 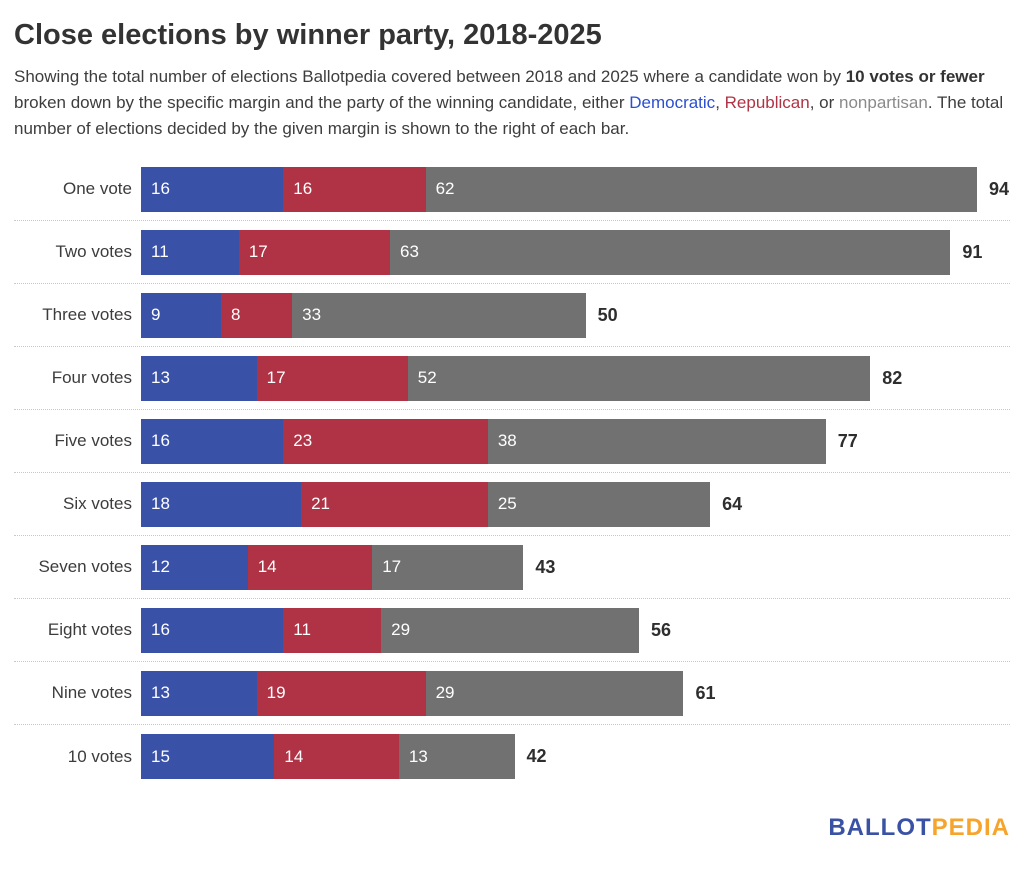 What do you see at coordinates (427, 377) in the screenshot?
I see `segment-value: 52` at bounding box center [427, 377].